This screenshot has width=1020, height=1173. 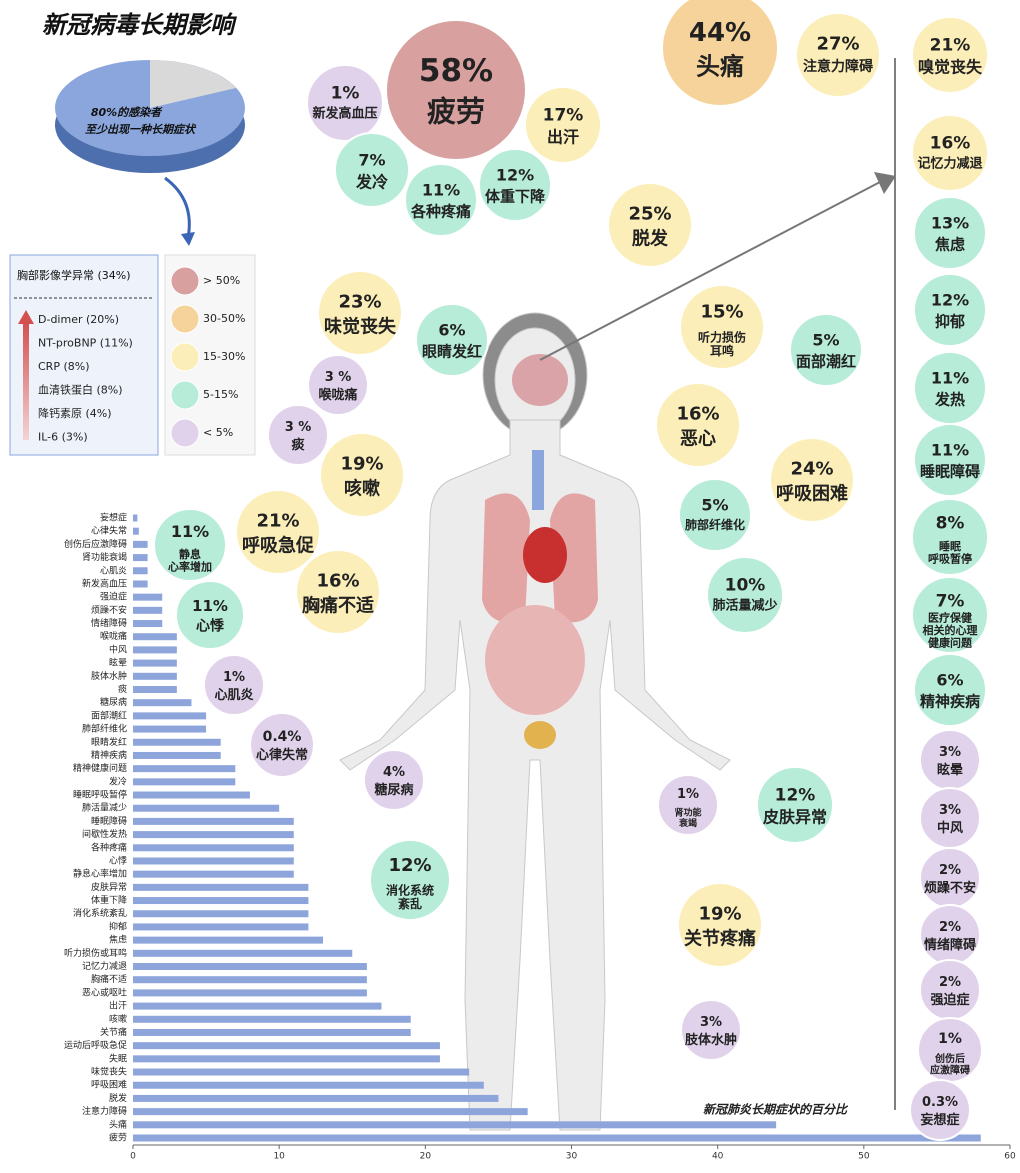 What do you see at coordinates (950, 223) in the screenshot?
I see `bubble-value: 13%` at bounding box center [950, 223].